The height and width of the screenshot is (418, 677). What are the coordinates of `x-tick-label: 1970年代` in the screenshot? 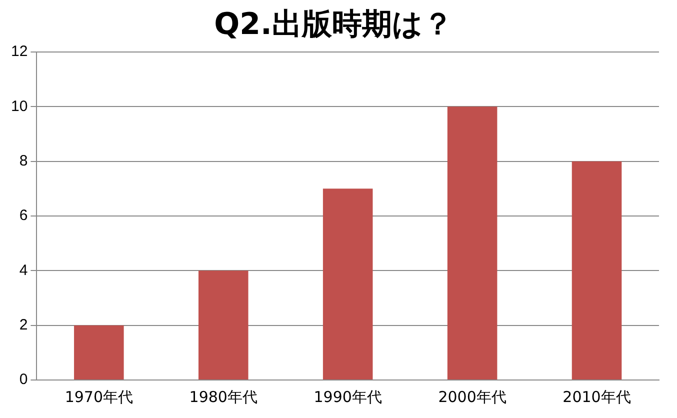 It's located at (99, 397).